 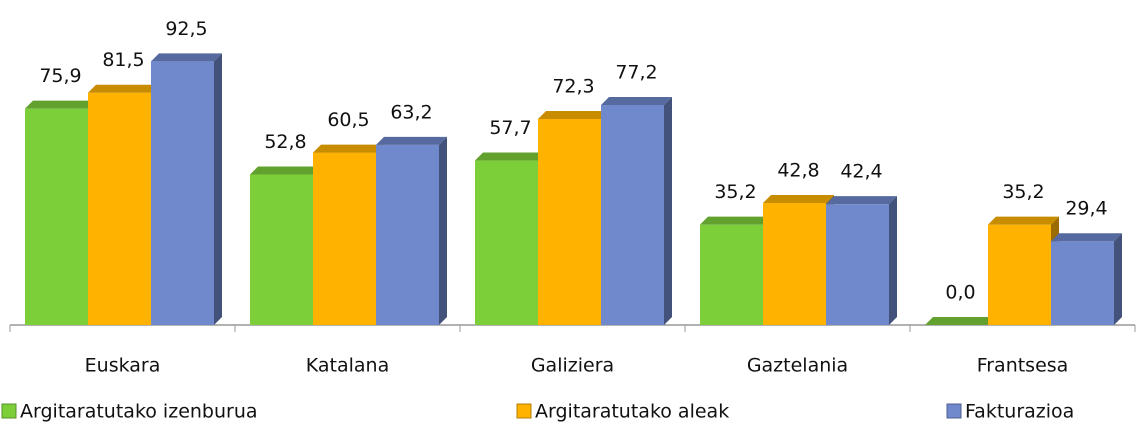 I want to click on value-label: 63,2, so click(x=411, y=112).